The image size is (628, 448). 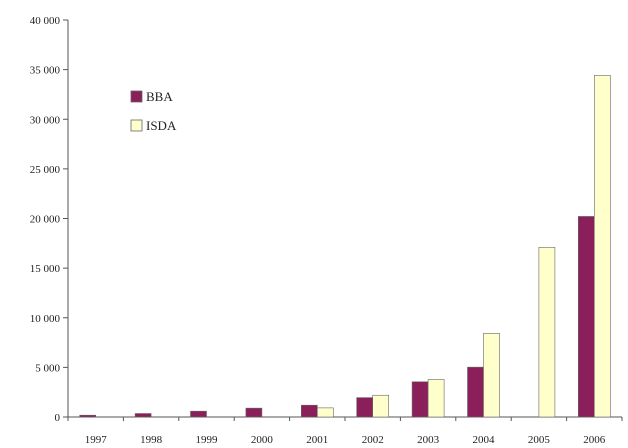 I want to click on bar-bba-1999, so click(x=198, y=414).